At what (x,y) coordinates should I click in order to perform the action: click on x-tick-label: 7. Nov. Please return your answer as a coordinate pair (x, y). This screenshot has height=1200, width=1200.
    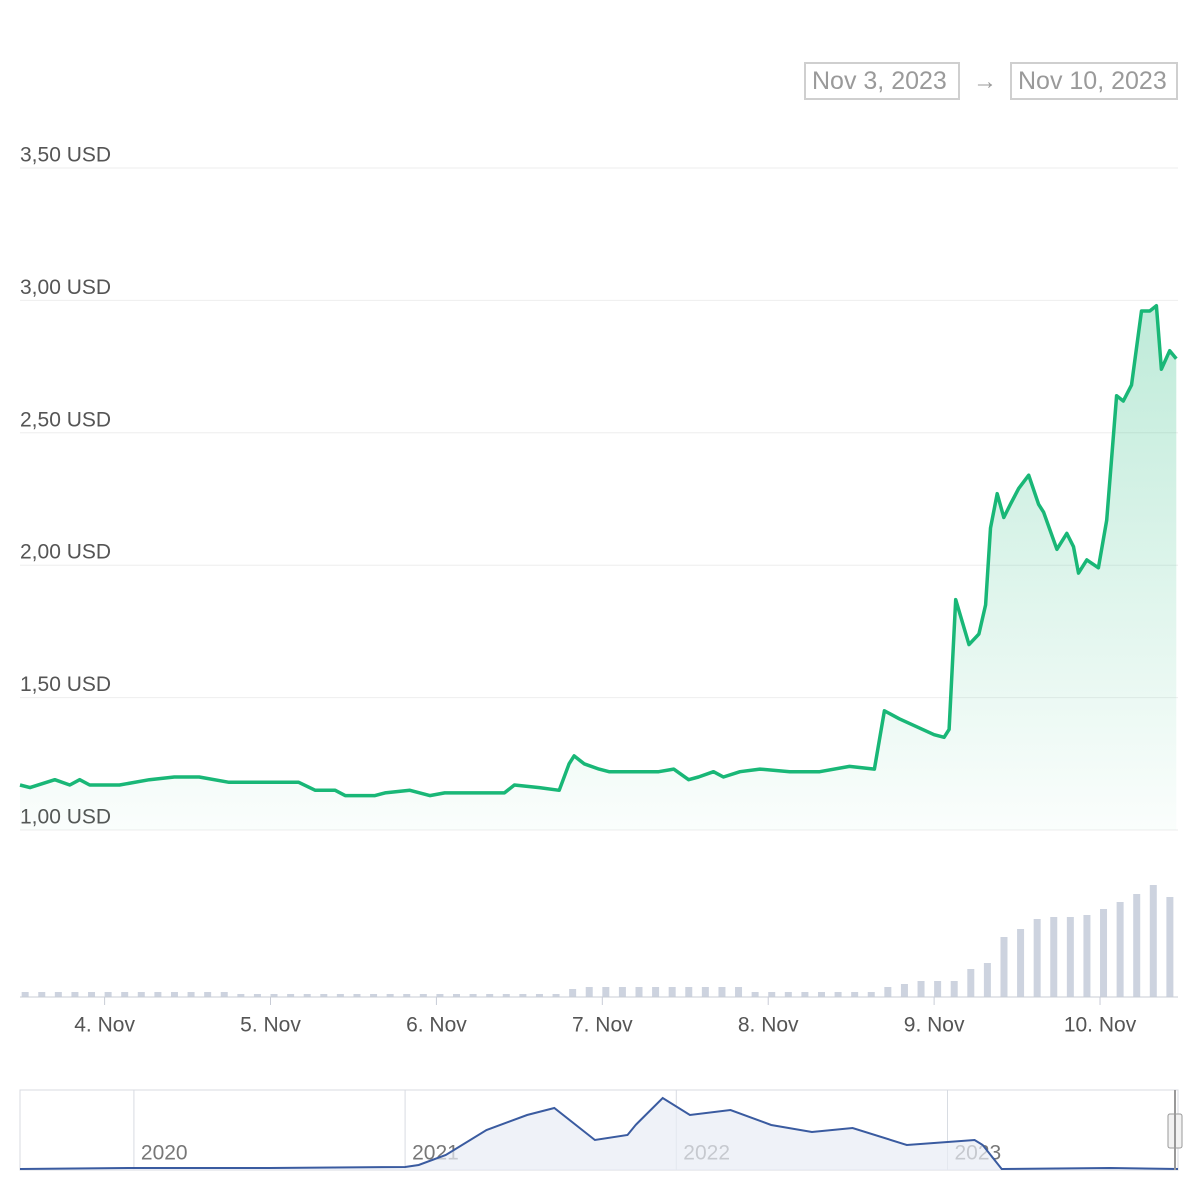
    Looking at the image, I should click on (602, 1025).